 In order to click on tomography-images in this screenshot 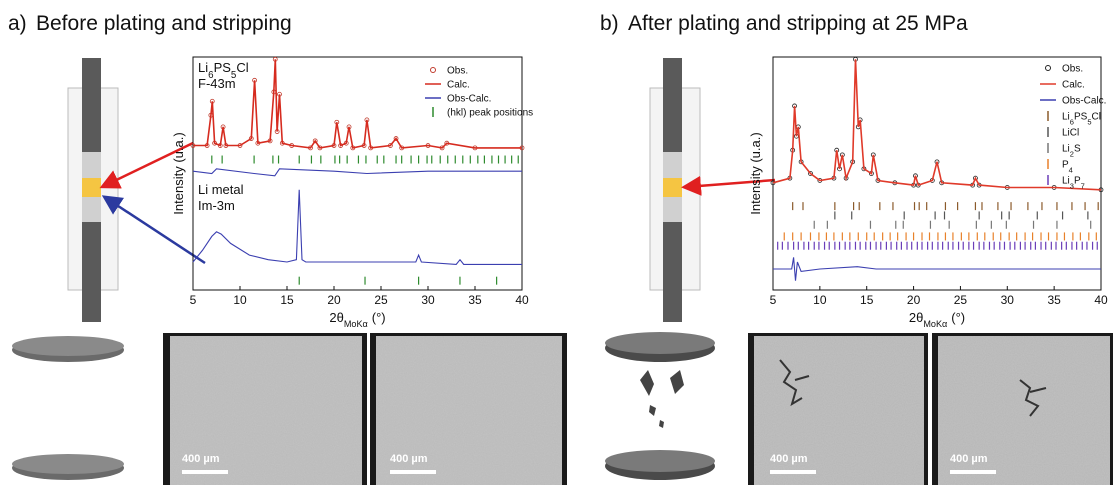, I will do `click(859, 408)`.